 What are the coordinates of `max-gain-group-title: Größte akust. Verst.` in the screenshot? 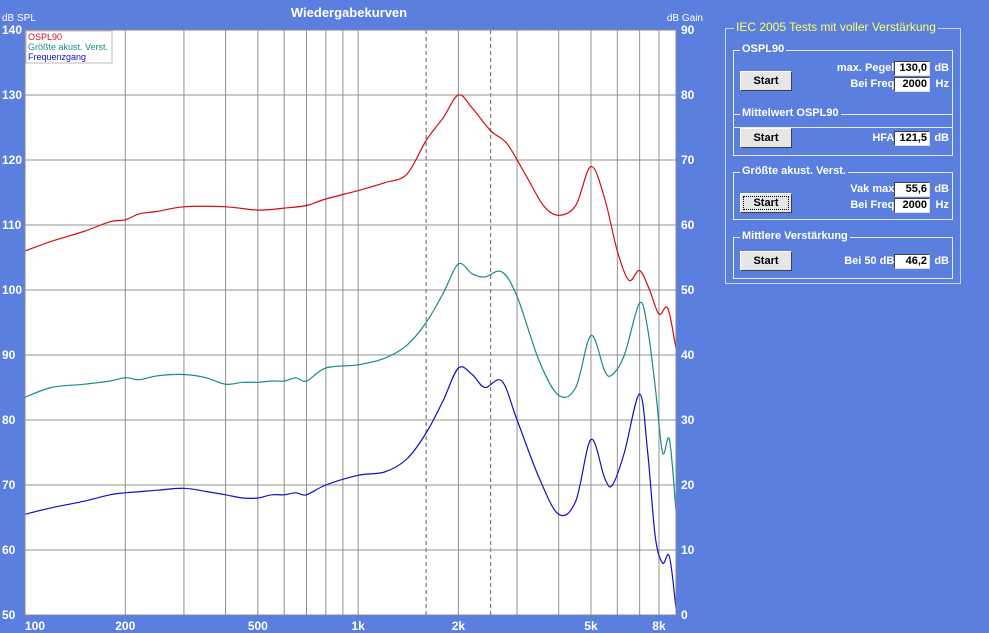 It's located at (794, 171).